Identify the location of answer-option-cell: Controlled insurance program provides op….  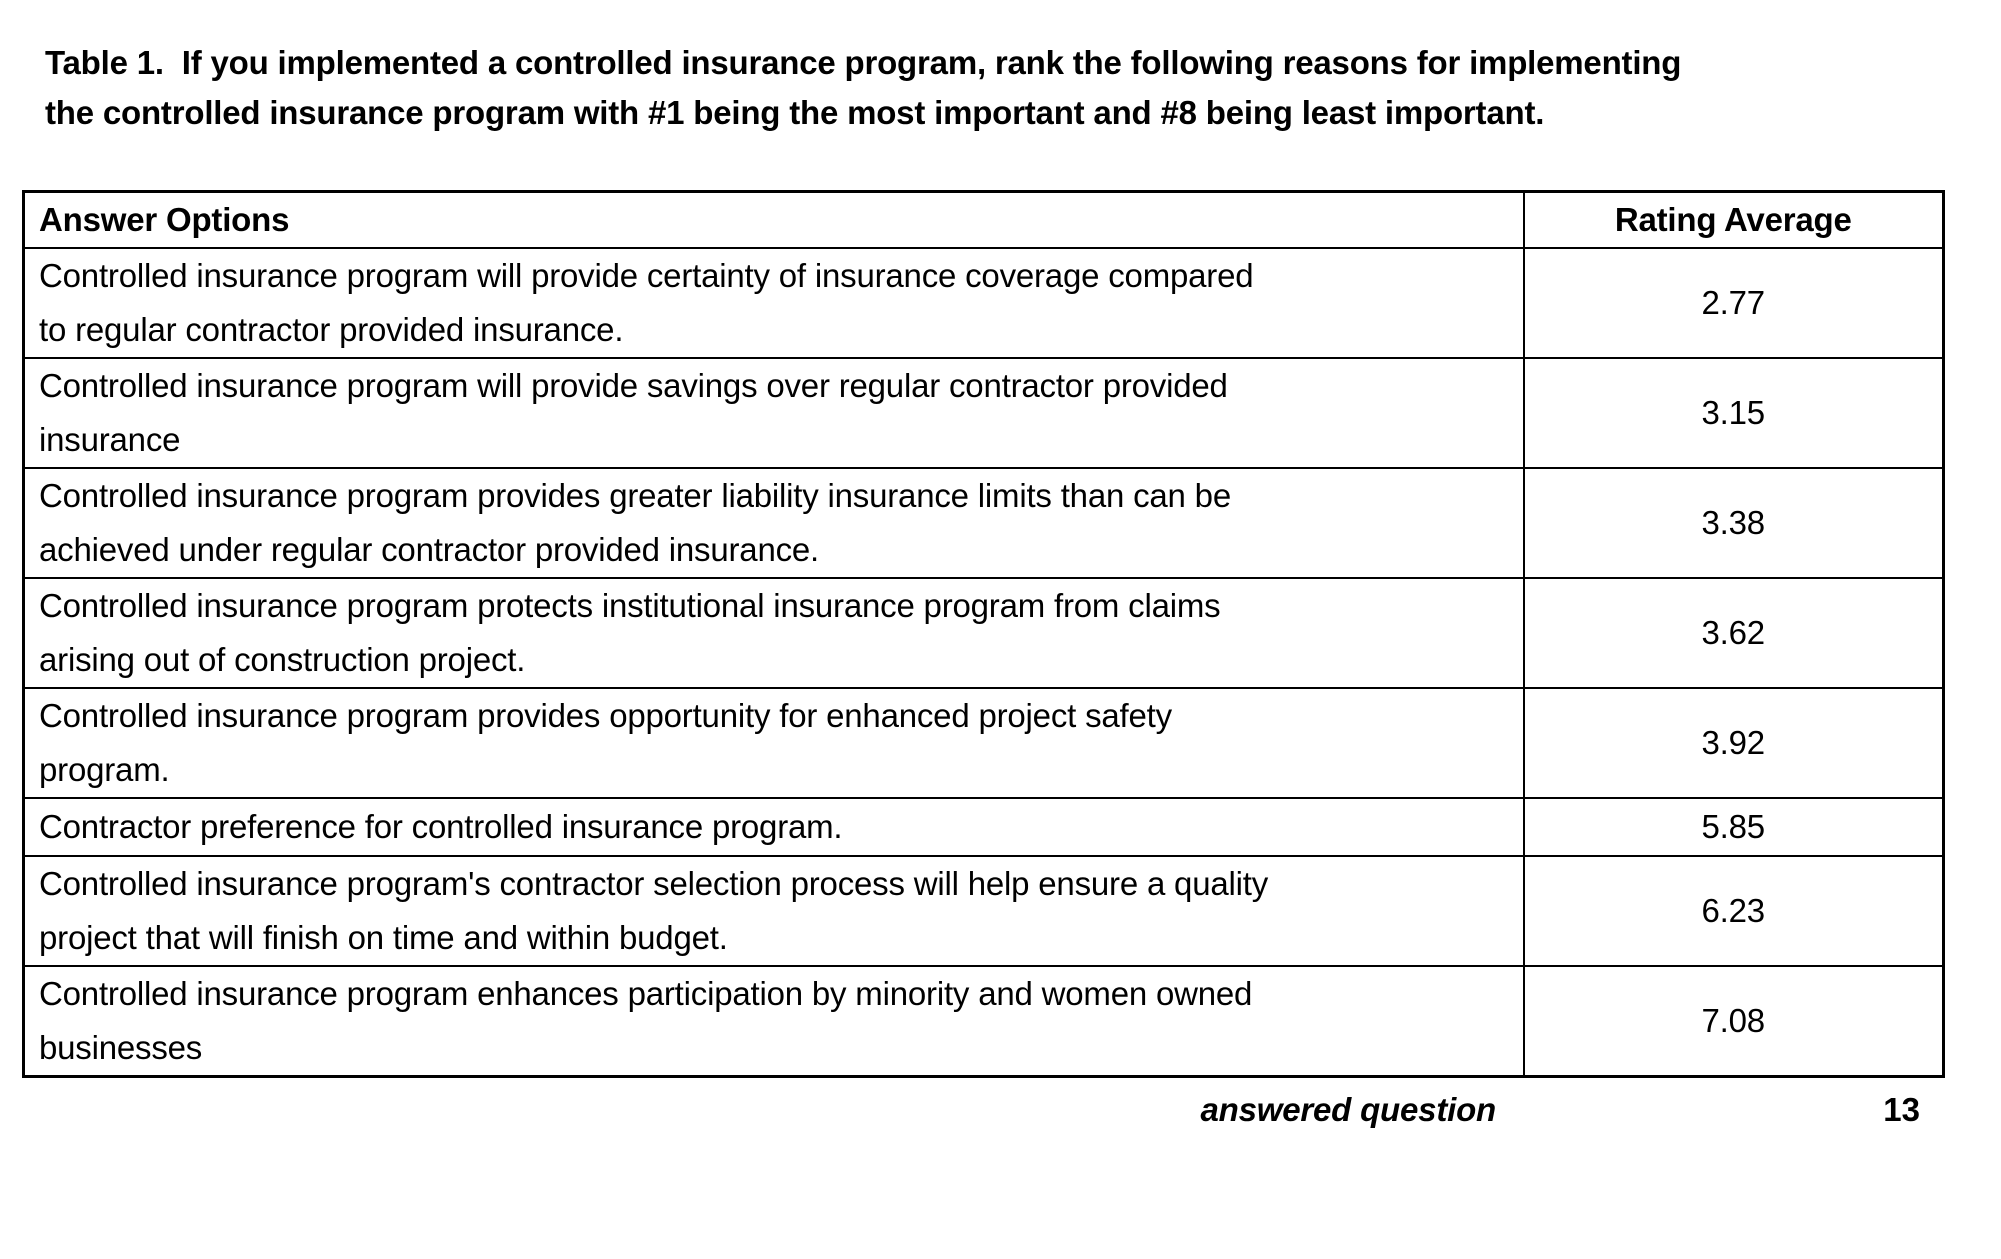
(773, 743).